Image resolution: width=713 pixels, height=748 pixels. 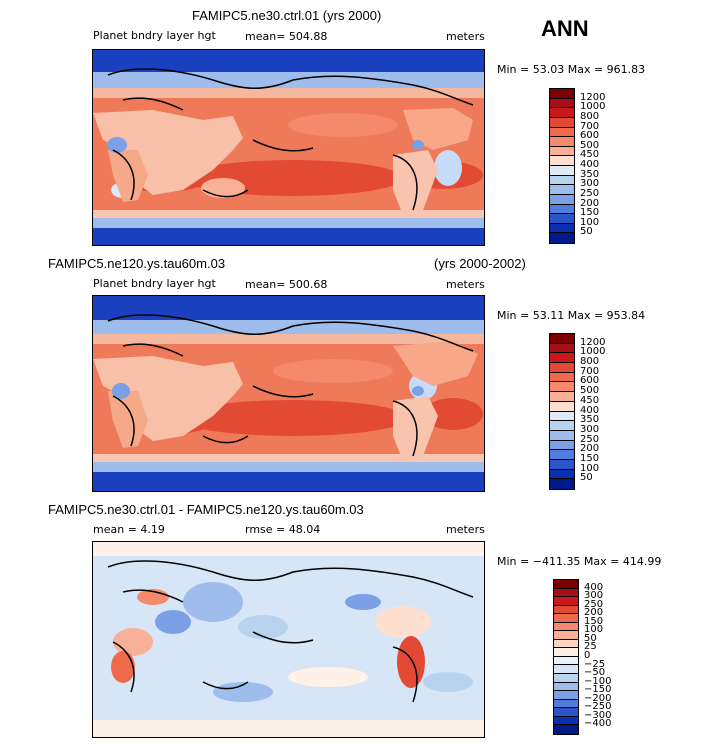 I want to click on panel1-variable: Planet bndry layer hgt, so click(x=154, y=35).